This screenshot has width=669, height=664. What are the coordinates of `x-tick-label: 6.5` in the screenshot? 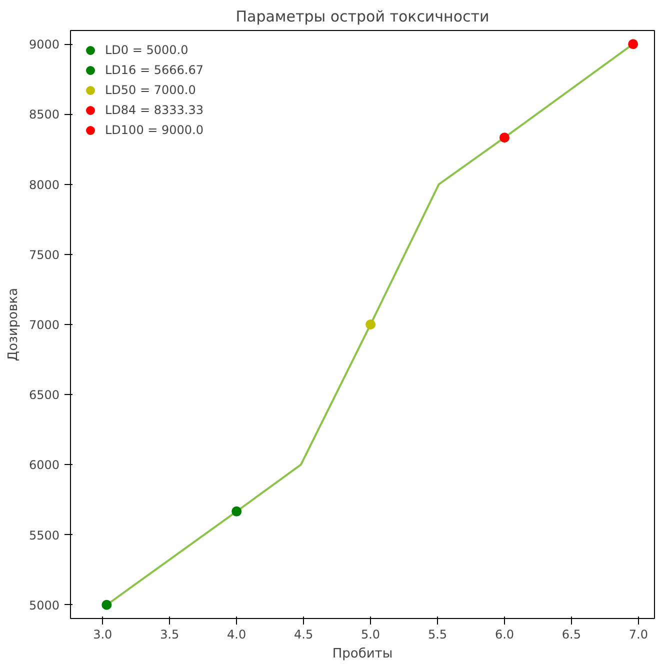 It's located at (572, 635).